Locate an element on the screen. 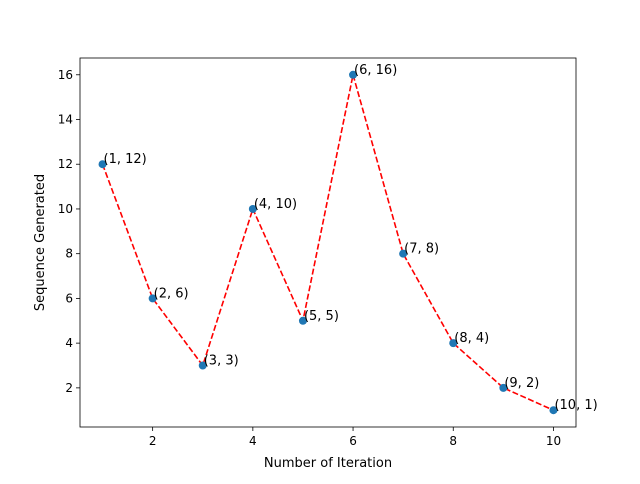 Image resolution: width=640 pixels, height=484 pixels. x-tick-label: 2 is located at coordinates (153, 441).